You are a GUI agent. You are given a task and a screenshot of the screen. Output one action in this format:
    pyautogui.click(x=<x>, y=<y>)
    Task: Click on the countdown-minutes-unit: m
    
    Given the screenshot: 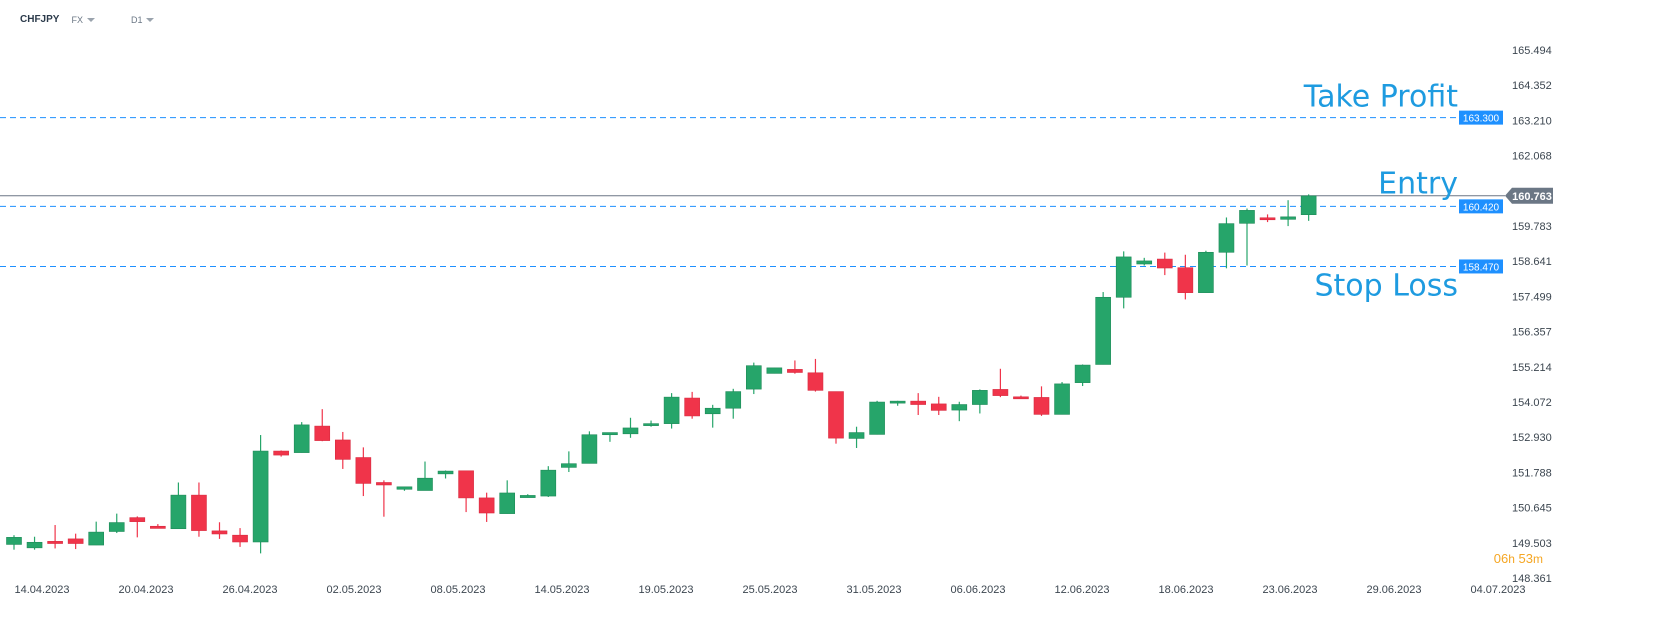 What is the action you would take?
    pyautogui.click(x=1538, y=559)
    